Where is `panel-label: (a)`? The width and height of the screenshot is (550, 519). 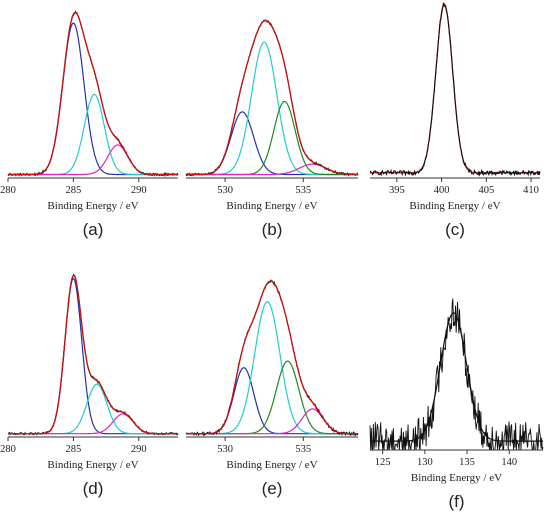 panel-label: (a) is located at coordinates (93, 229).